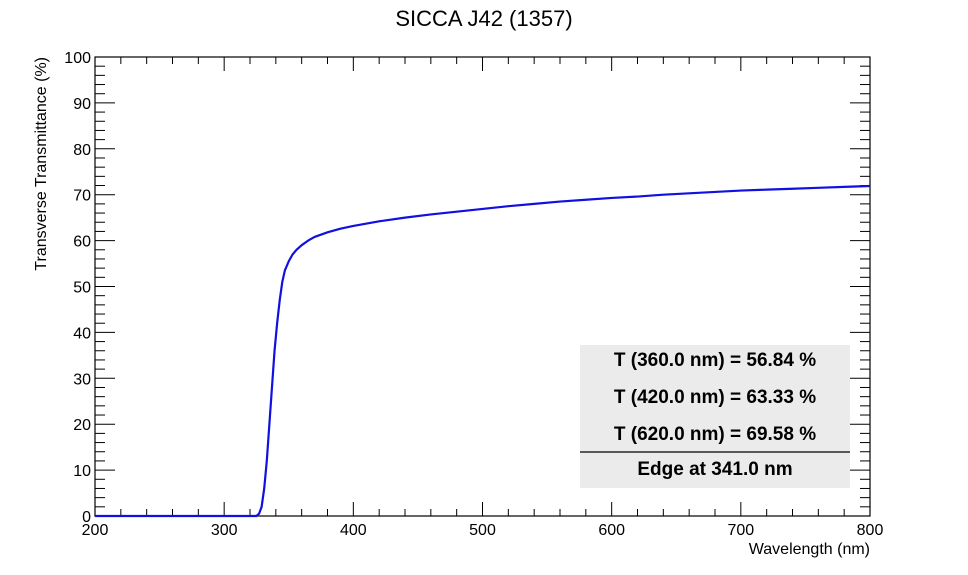 This screenshot has height=575, width=968. What do you see at coordinates (82, 425) in the screenshot?
I see `y-tick-label: 20` at bounding box center [82, 425].